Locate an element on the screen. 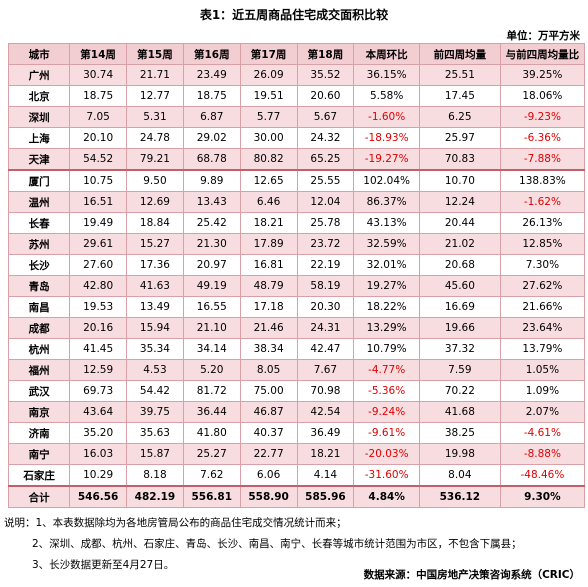  value-cell: 12.85% is located at coordinates (542, 244).